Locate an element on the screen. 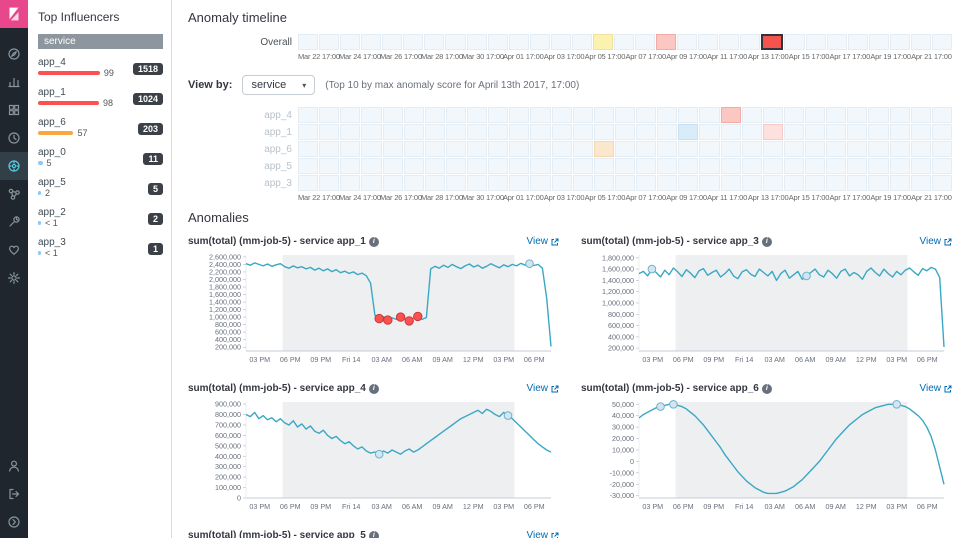  sidebar-item-monitoring is located at coordinates (14, 250).